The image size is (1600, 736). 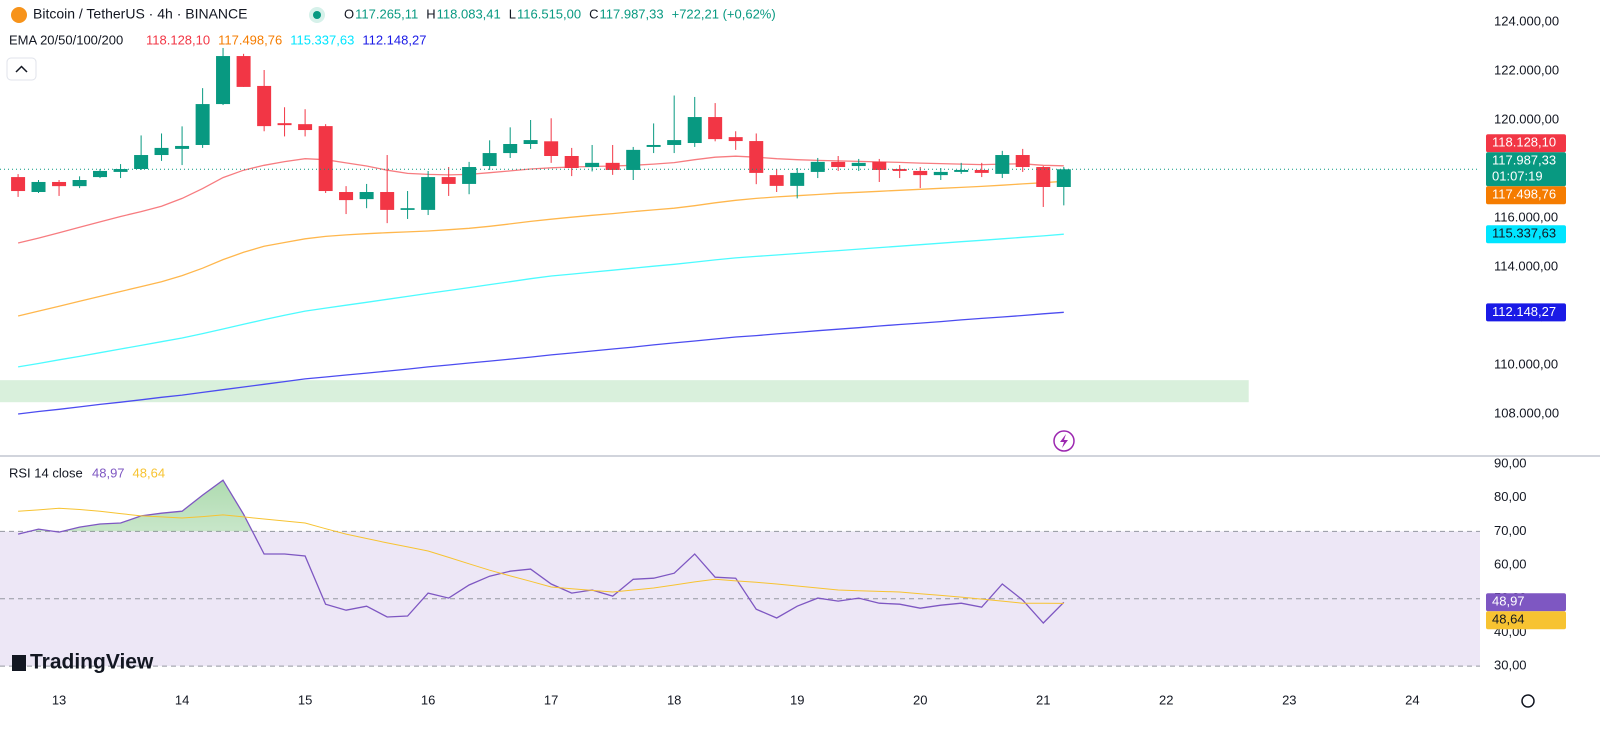 I want to click on y-tick-label: 116.000,00, so click(x=1526, y=216).